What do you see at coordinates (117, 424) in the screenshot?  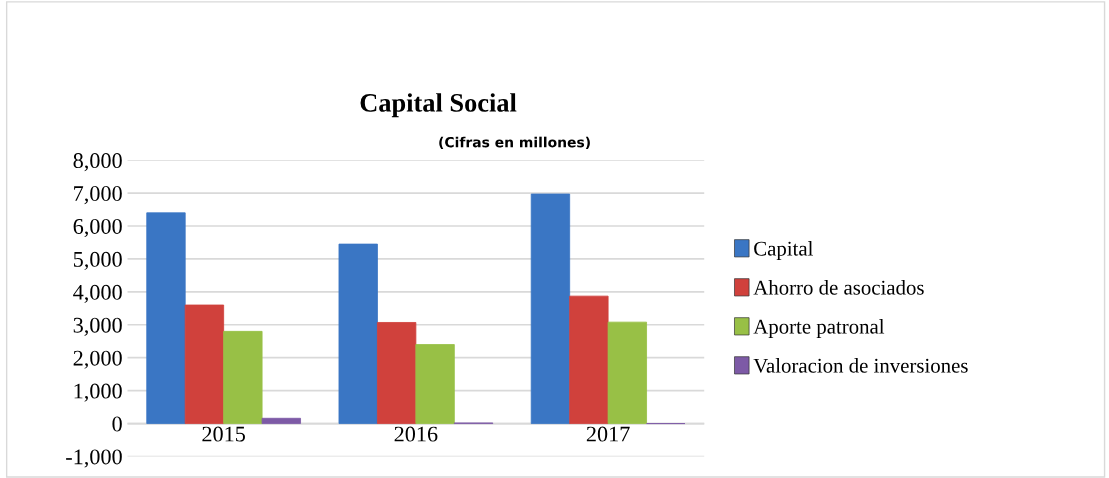 I see `y-tick-label: 0` at bounding box center [117, 424].